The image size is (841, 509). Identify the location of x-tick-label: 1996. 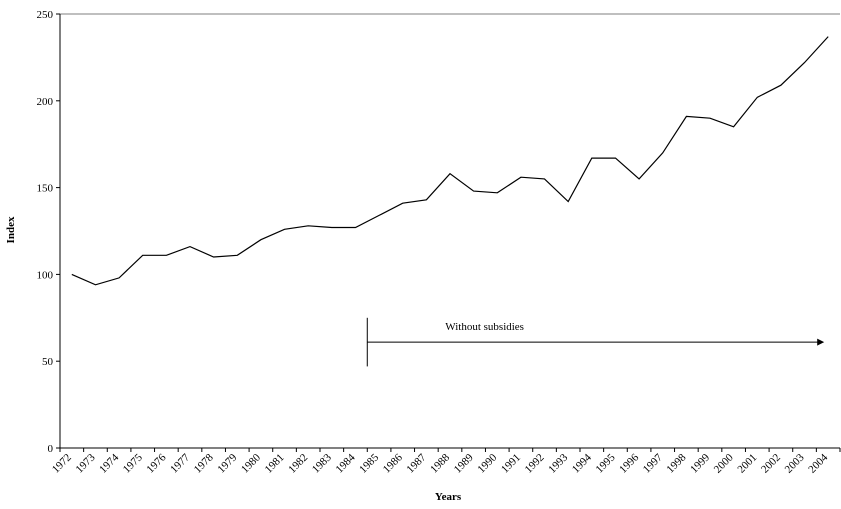
(629, 463).